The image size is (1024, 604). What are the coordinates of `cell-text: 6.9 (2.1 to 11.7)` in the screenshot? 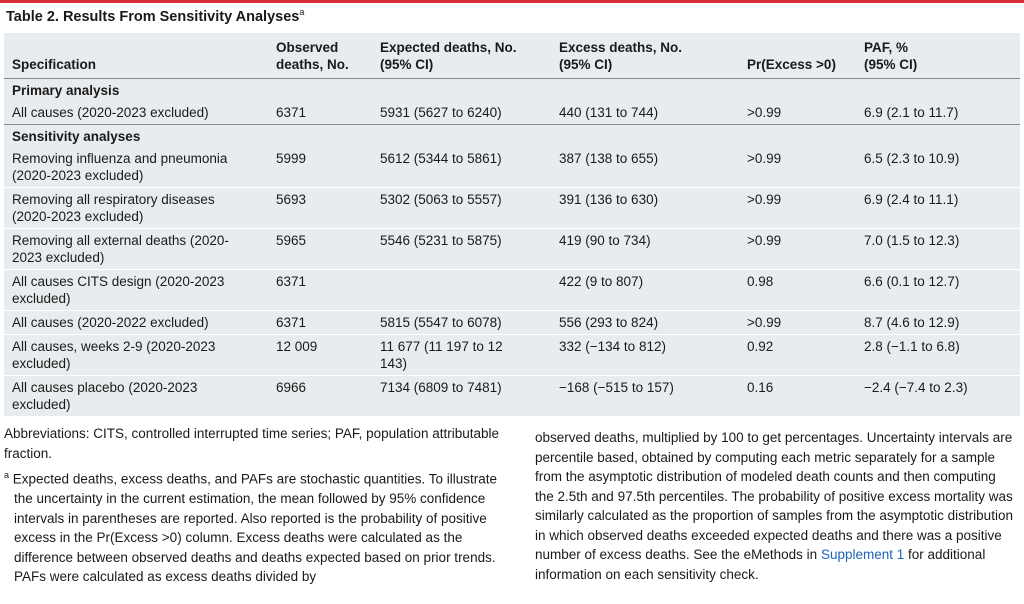 It's located at (911, 112).